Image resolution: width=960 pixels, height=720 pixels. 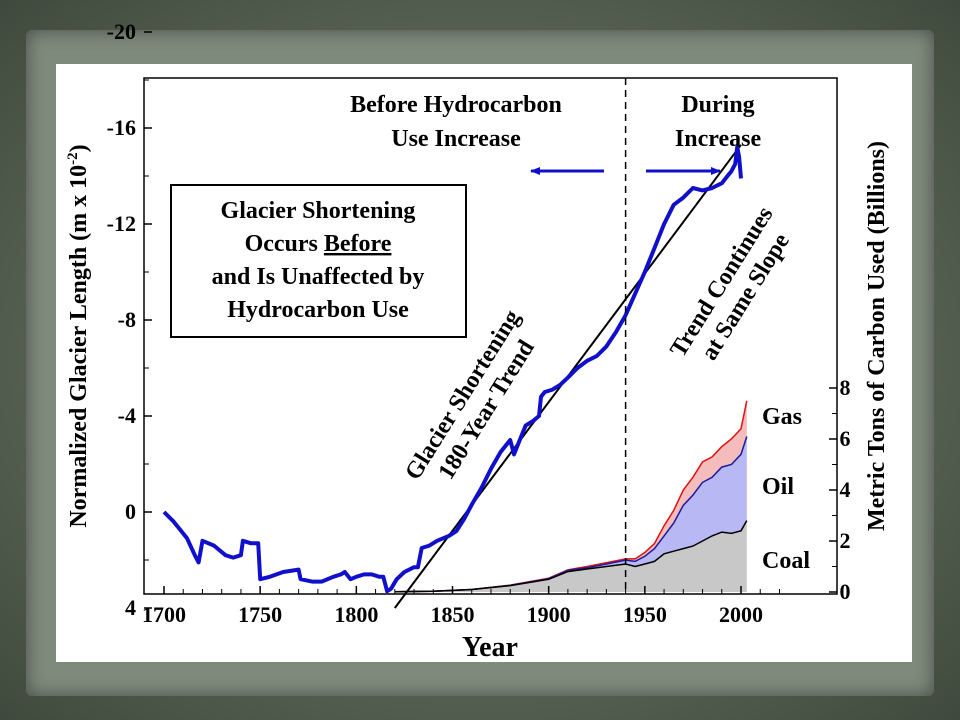 What do you see at coordinates (127, 415) in the screenshot?
I see `y-left-tick-label: -4` at bounding box center [127, 415].